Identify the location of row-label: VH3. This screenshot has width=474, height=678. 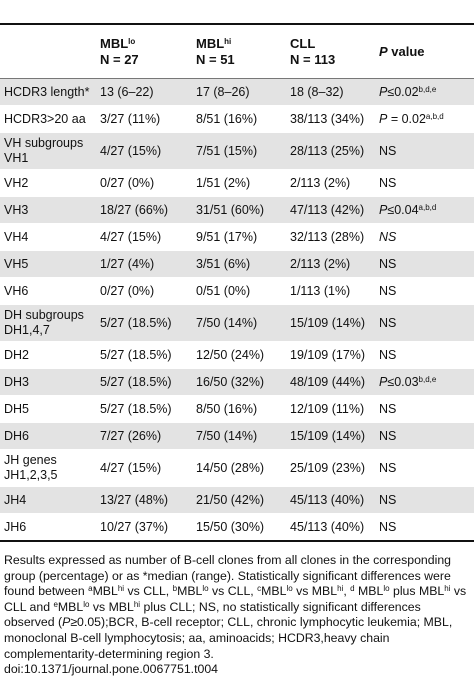
(48, 210).